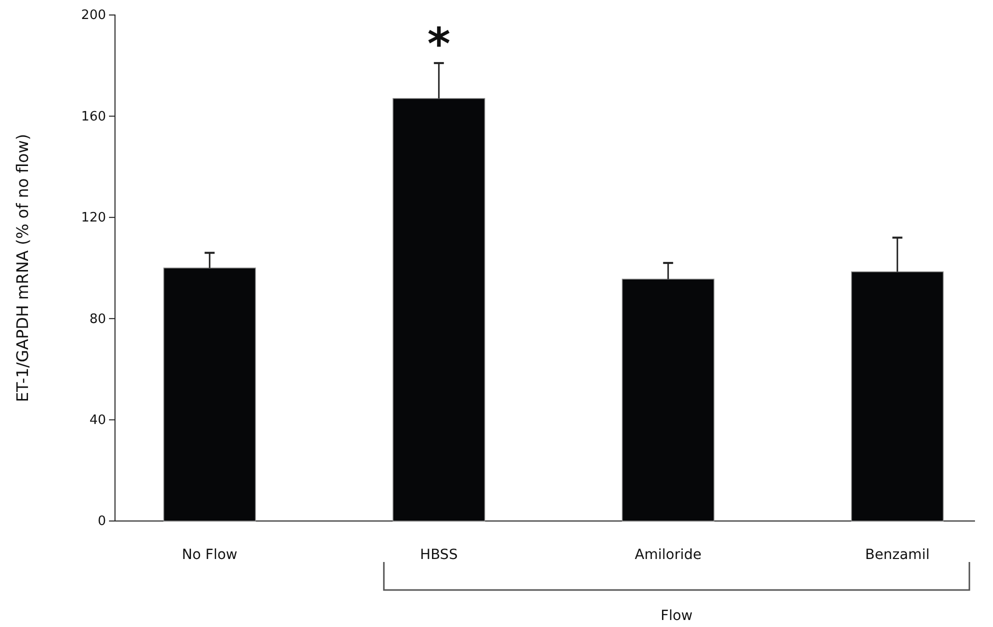  I want to click on y-axis-title: ET-1/GAPDH mRNA (% of no flow), so click(22, 268).